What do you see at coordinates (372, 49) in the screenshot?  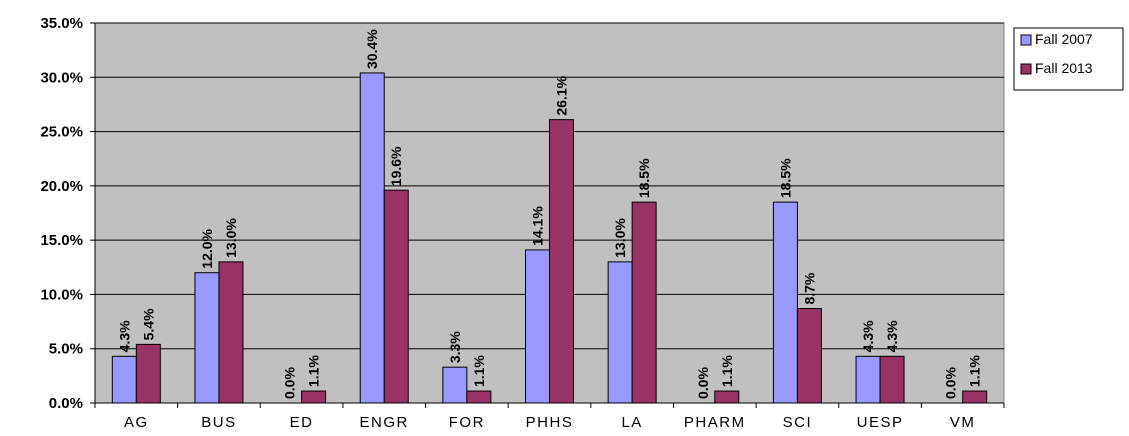 I see `data-label: 30.4%` at bounding box center [372, 49].